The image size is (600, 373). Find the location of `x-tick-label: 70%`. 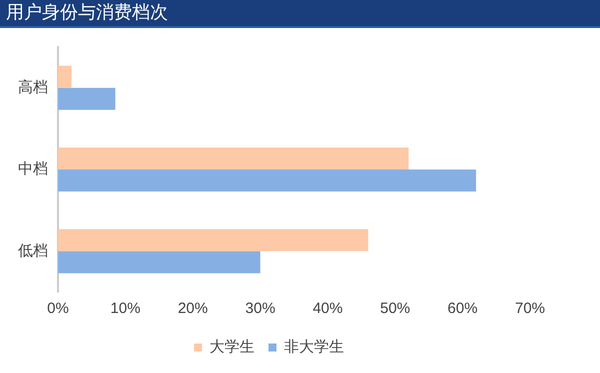

x-tick-label: 70% is located at coordinates (530, 309).